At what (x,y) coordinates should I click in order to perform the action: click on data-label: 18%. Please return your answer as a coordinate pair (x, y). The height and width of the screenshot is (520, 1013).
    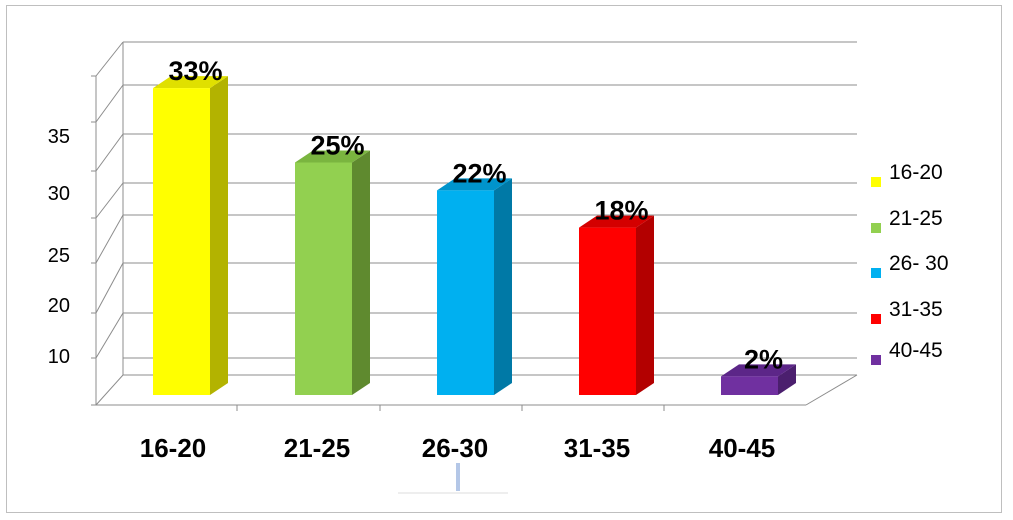
    Looking at the image, I should click on (621, 211).